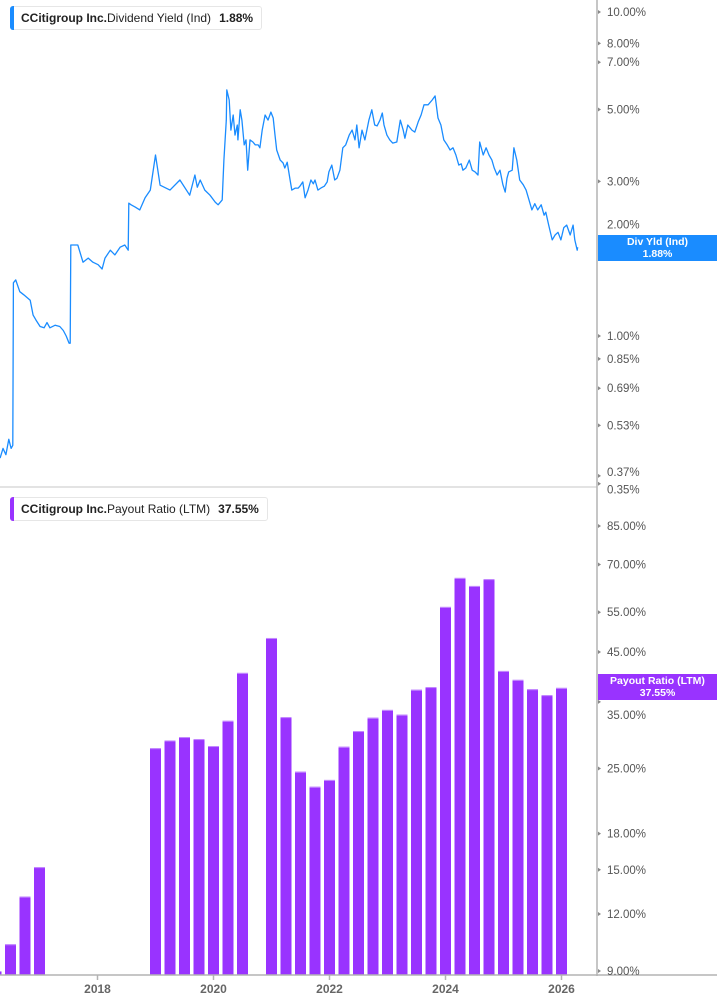 The height and width of the screenshot is (1005, 717). What do you see at coordinates (626, 871) in the screenshot?
I see `payout-y-tick-label: 15.00%` at bounding box center [626, 871].